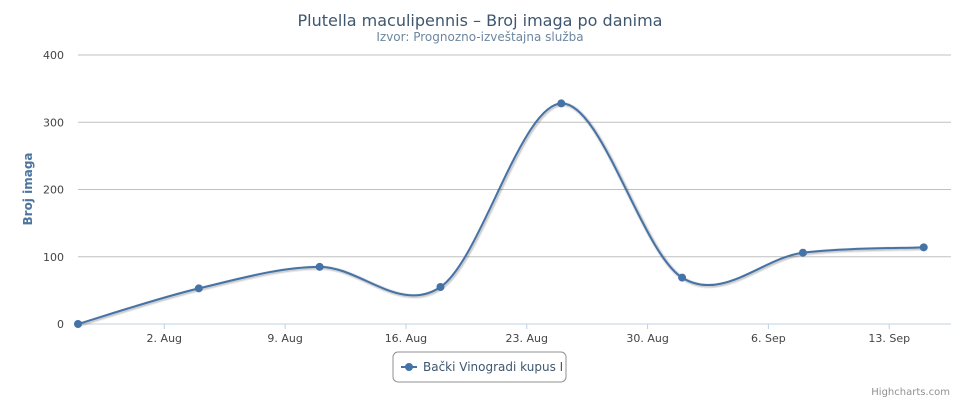 The height and width of the screenshot is (400, 960). I want to click on y-axis-label: Broj imaga, so click(28, 188).